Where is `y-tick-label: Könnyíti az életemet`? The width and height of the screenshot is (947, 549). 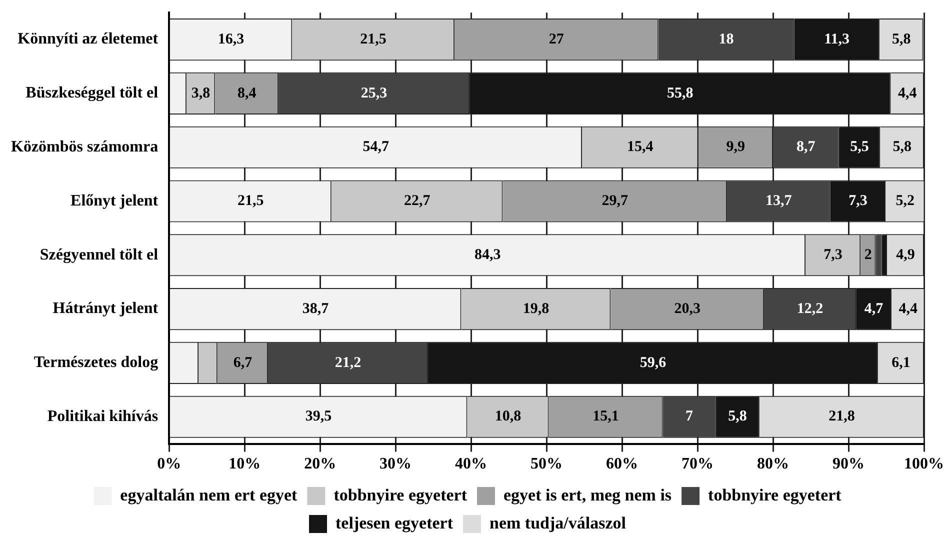
y-tick-label: Könnyíti az életemet is located at coordinates (88, 39).